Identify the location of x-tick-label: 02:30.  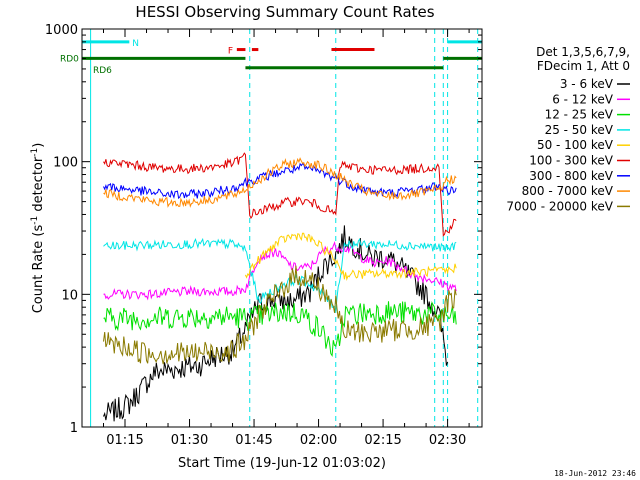
(447, 440).